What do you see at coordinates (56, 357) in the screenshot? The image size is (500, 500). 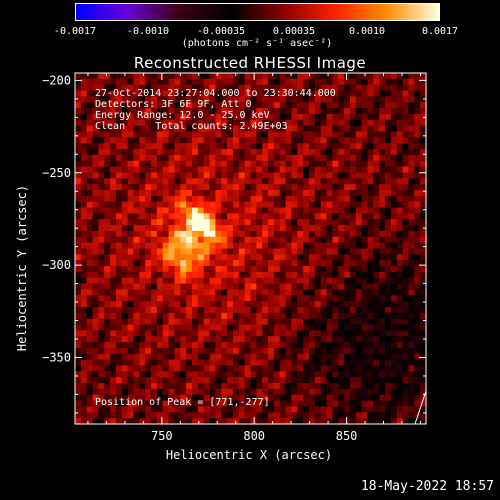 I see `y-tick-label: −350` at bounding box center [56, 357].